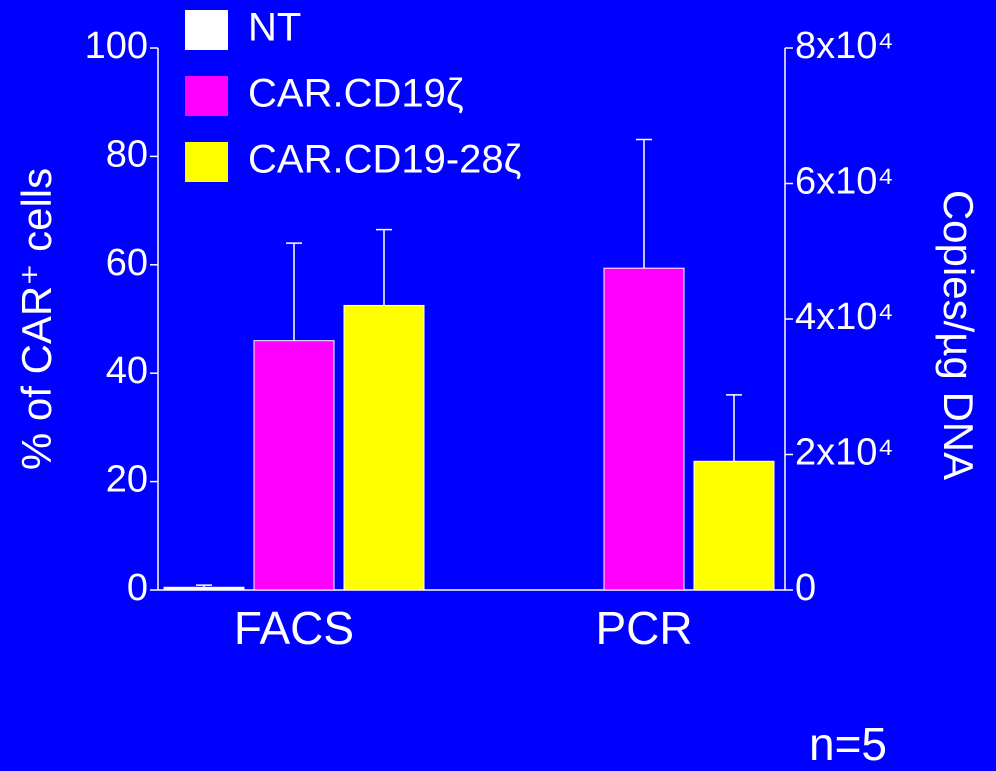 Image resolution: width=996 pixels, height=771 pixels. Describe the element at coordinates (294, 628) in the screenshot. I see `x-tick-label: FACS` at that location.